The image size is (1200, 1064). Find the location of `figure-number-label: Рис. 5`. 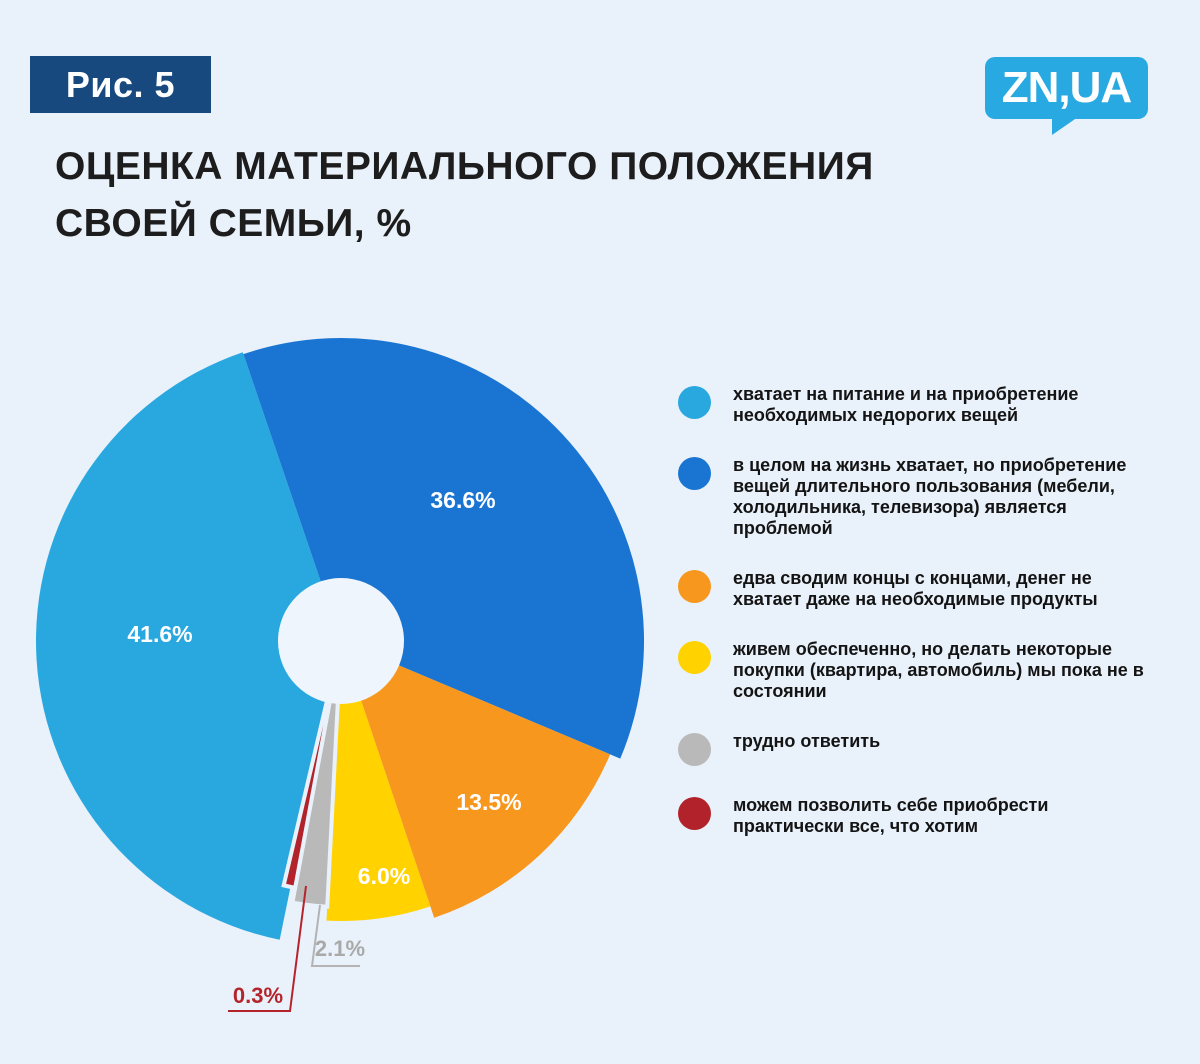

figure-number-label: Рис. 5 is located at coordinates (120, 84).